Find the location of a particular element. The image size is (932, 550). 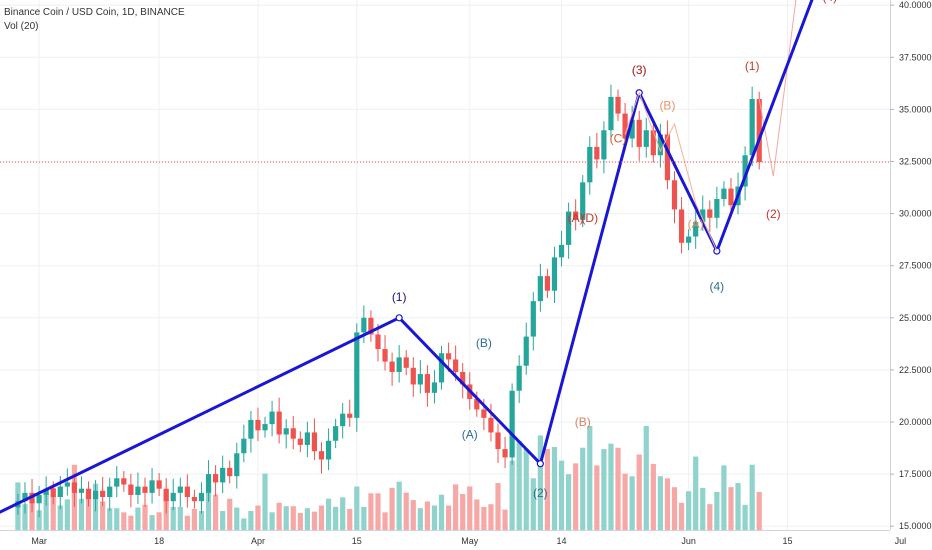

volume-indicator-label: Vol (20) is located at coordinates (21, 26).